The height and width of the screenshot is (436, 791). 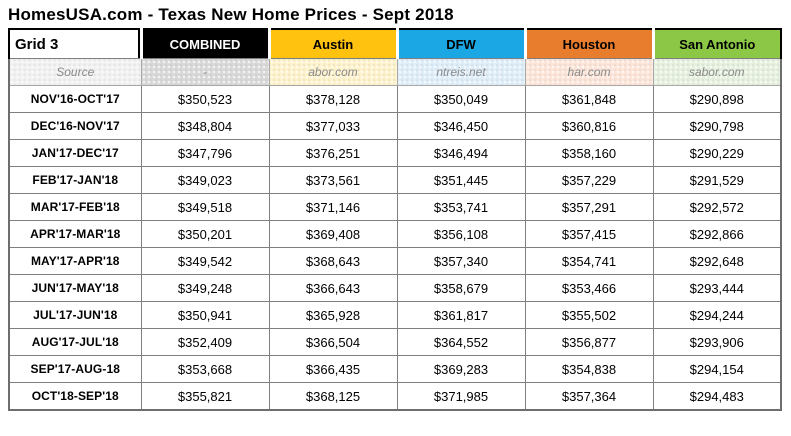 What do you see at coordinates (717, 396) in the screenshot?
I see `cell-san-antonio: $294,483` at bounding box center [717, 396].